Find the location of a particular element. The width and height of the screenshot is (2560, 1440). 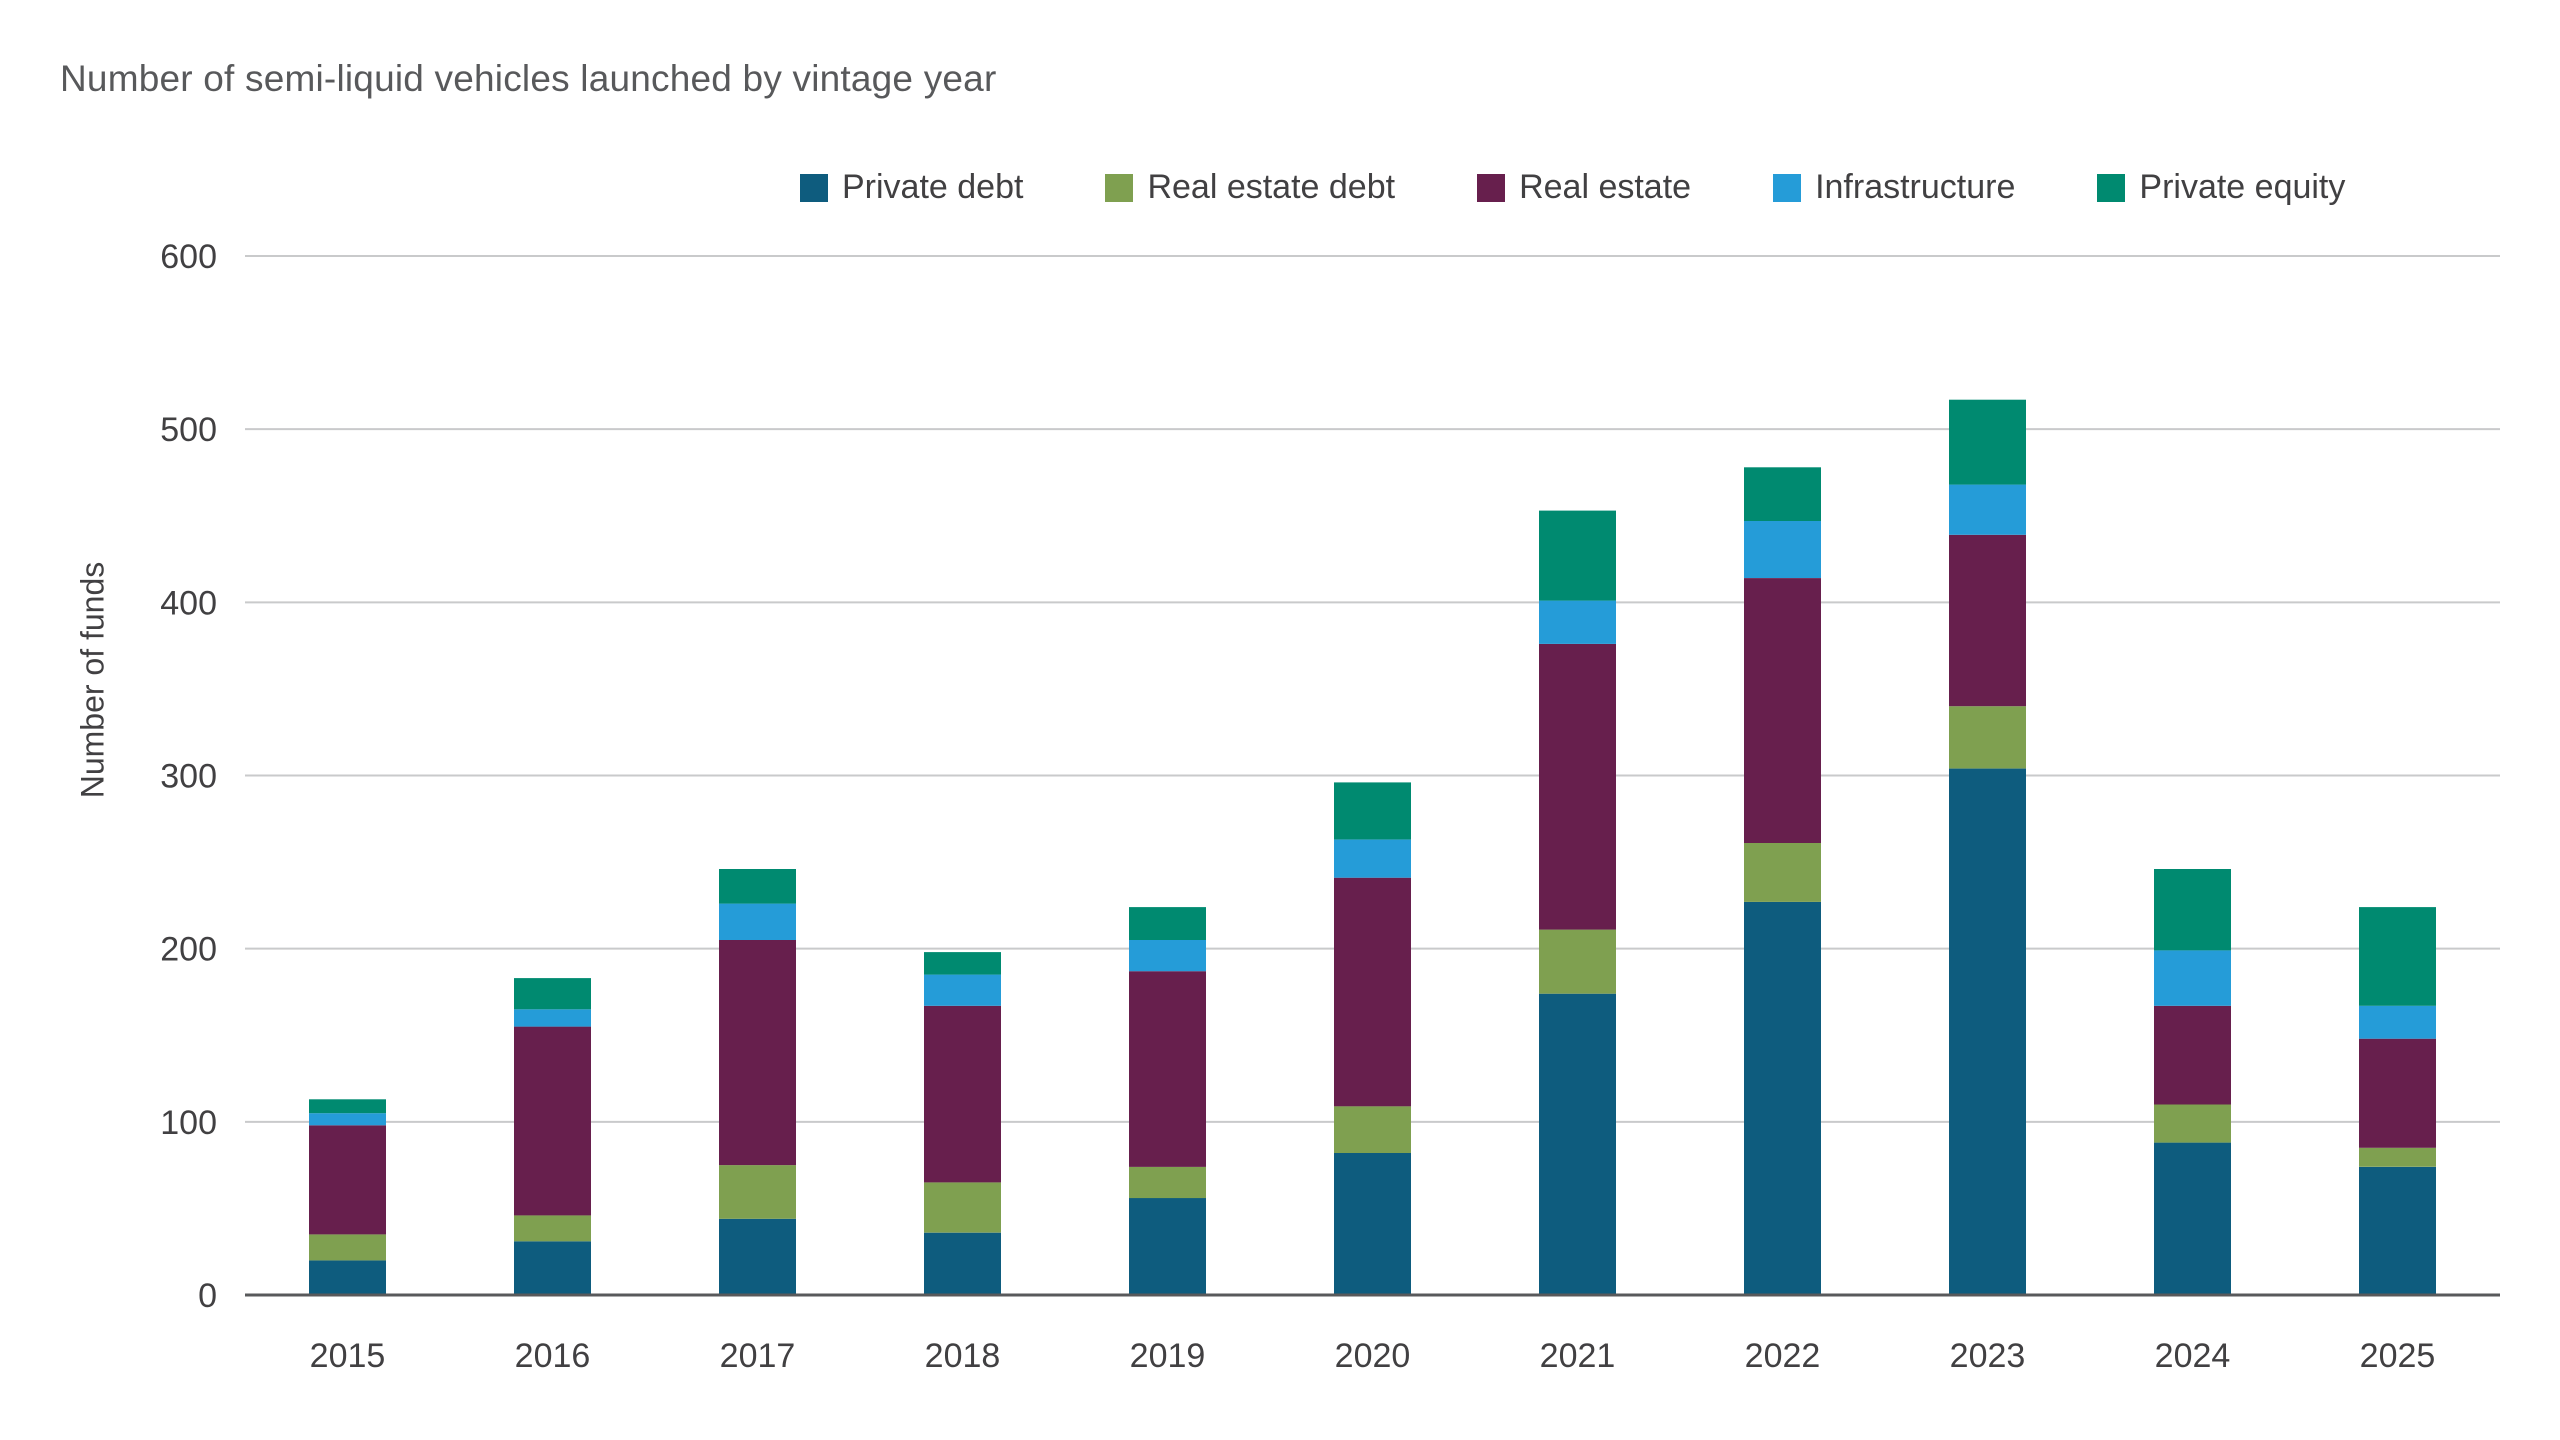

legend-label: Private equity is located at coordinates (2242, 187).